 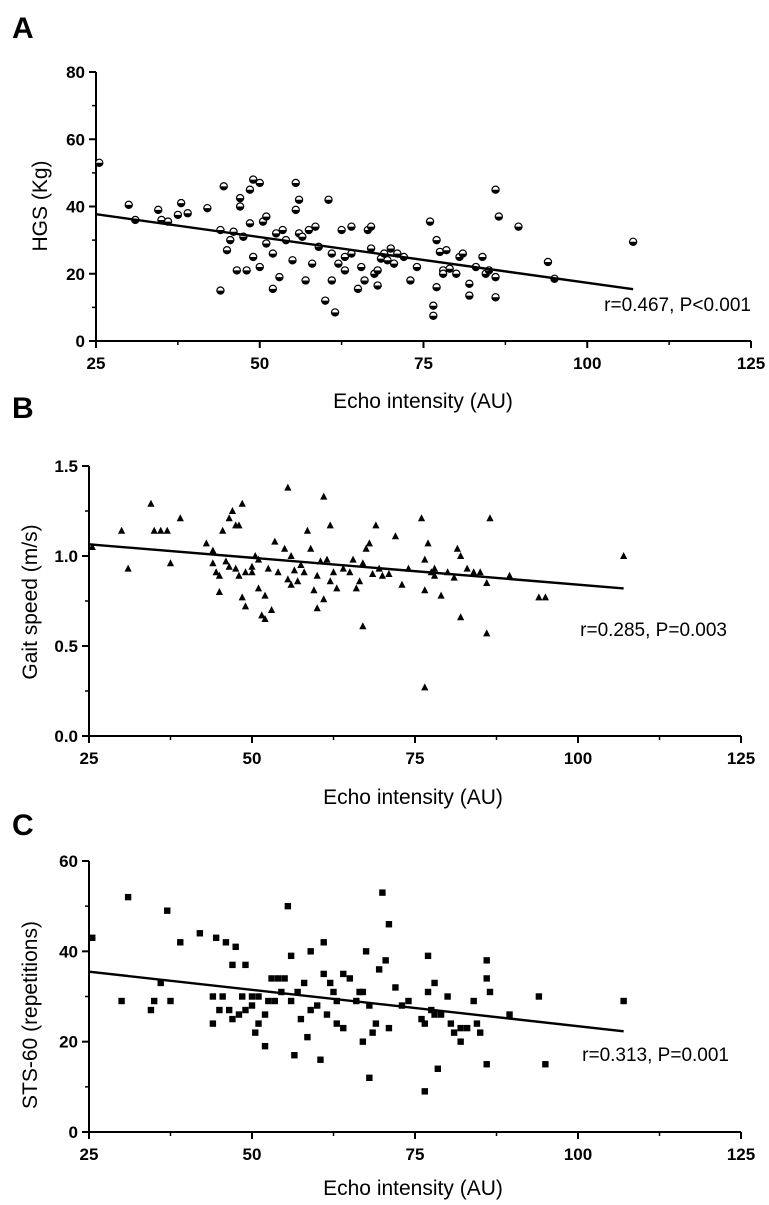 I want to click on y-tick-label: 40, so click(x=68, y=951).